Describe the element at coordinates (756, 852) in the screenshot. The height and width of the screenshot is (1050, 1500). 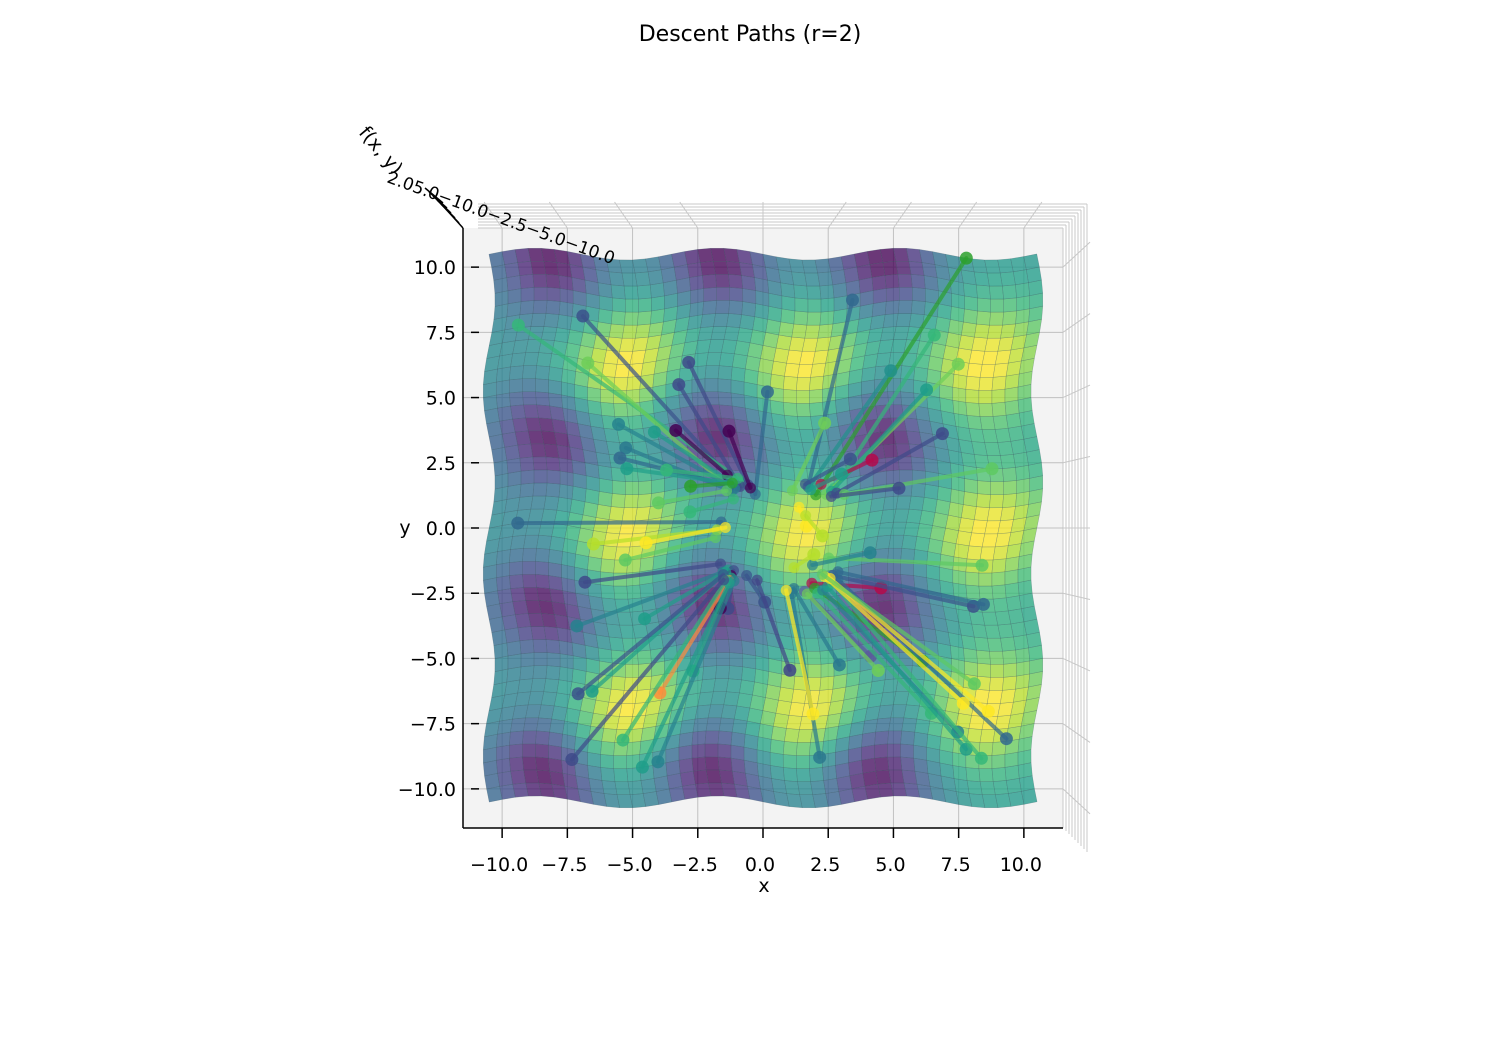
I see `x-tick-labels: −10.0 −7.5 −5.0 −2.5 0.0 2.5 5.0 7.5 10.0` at that location.